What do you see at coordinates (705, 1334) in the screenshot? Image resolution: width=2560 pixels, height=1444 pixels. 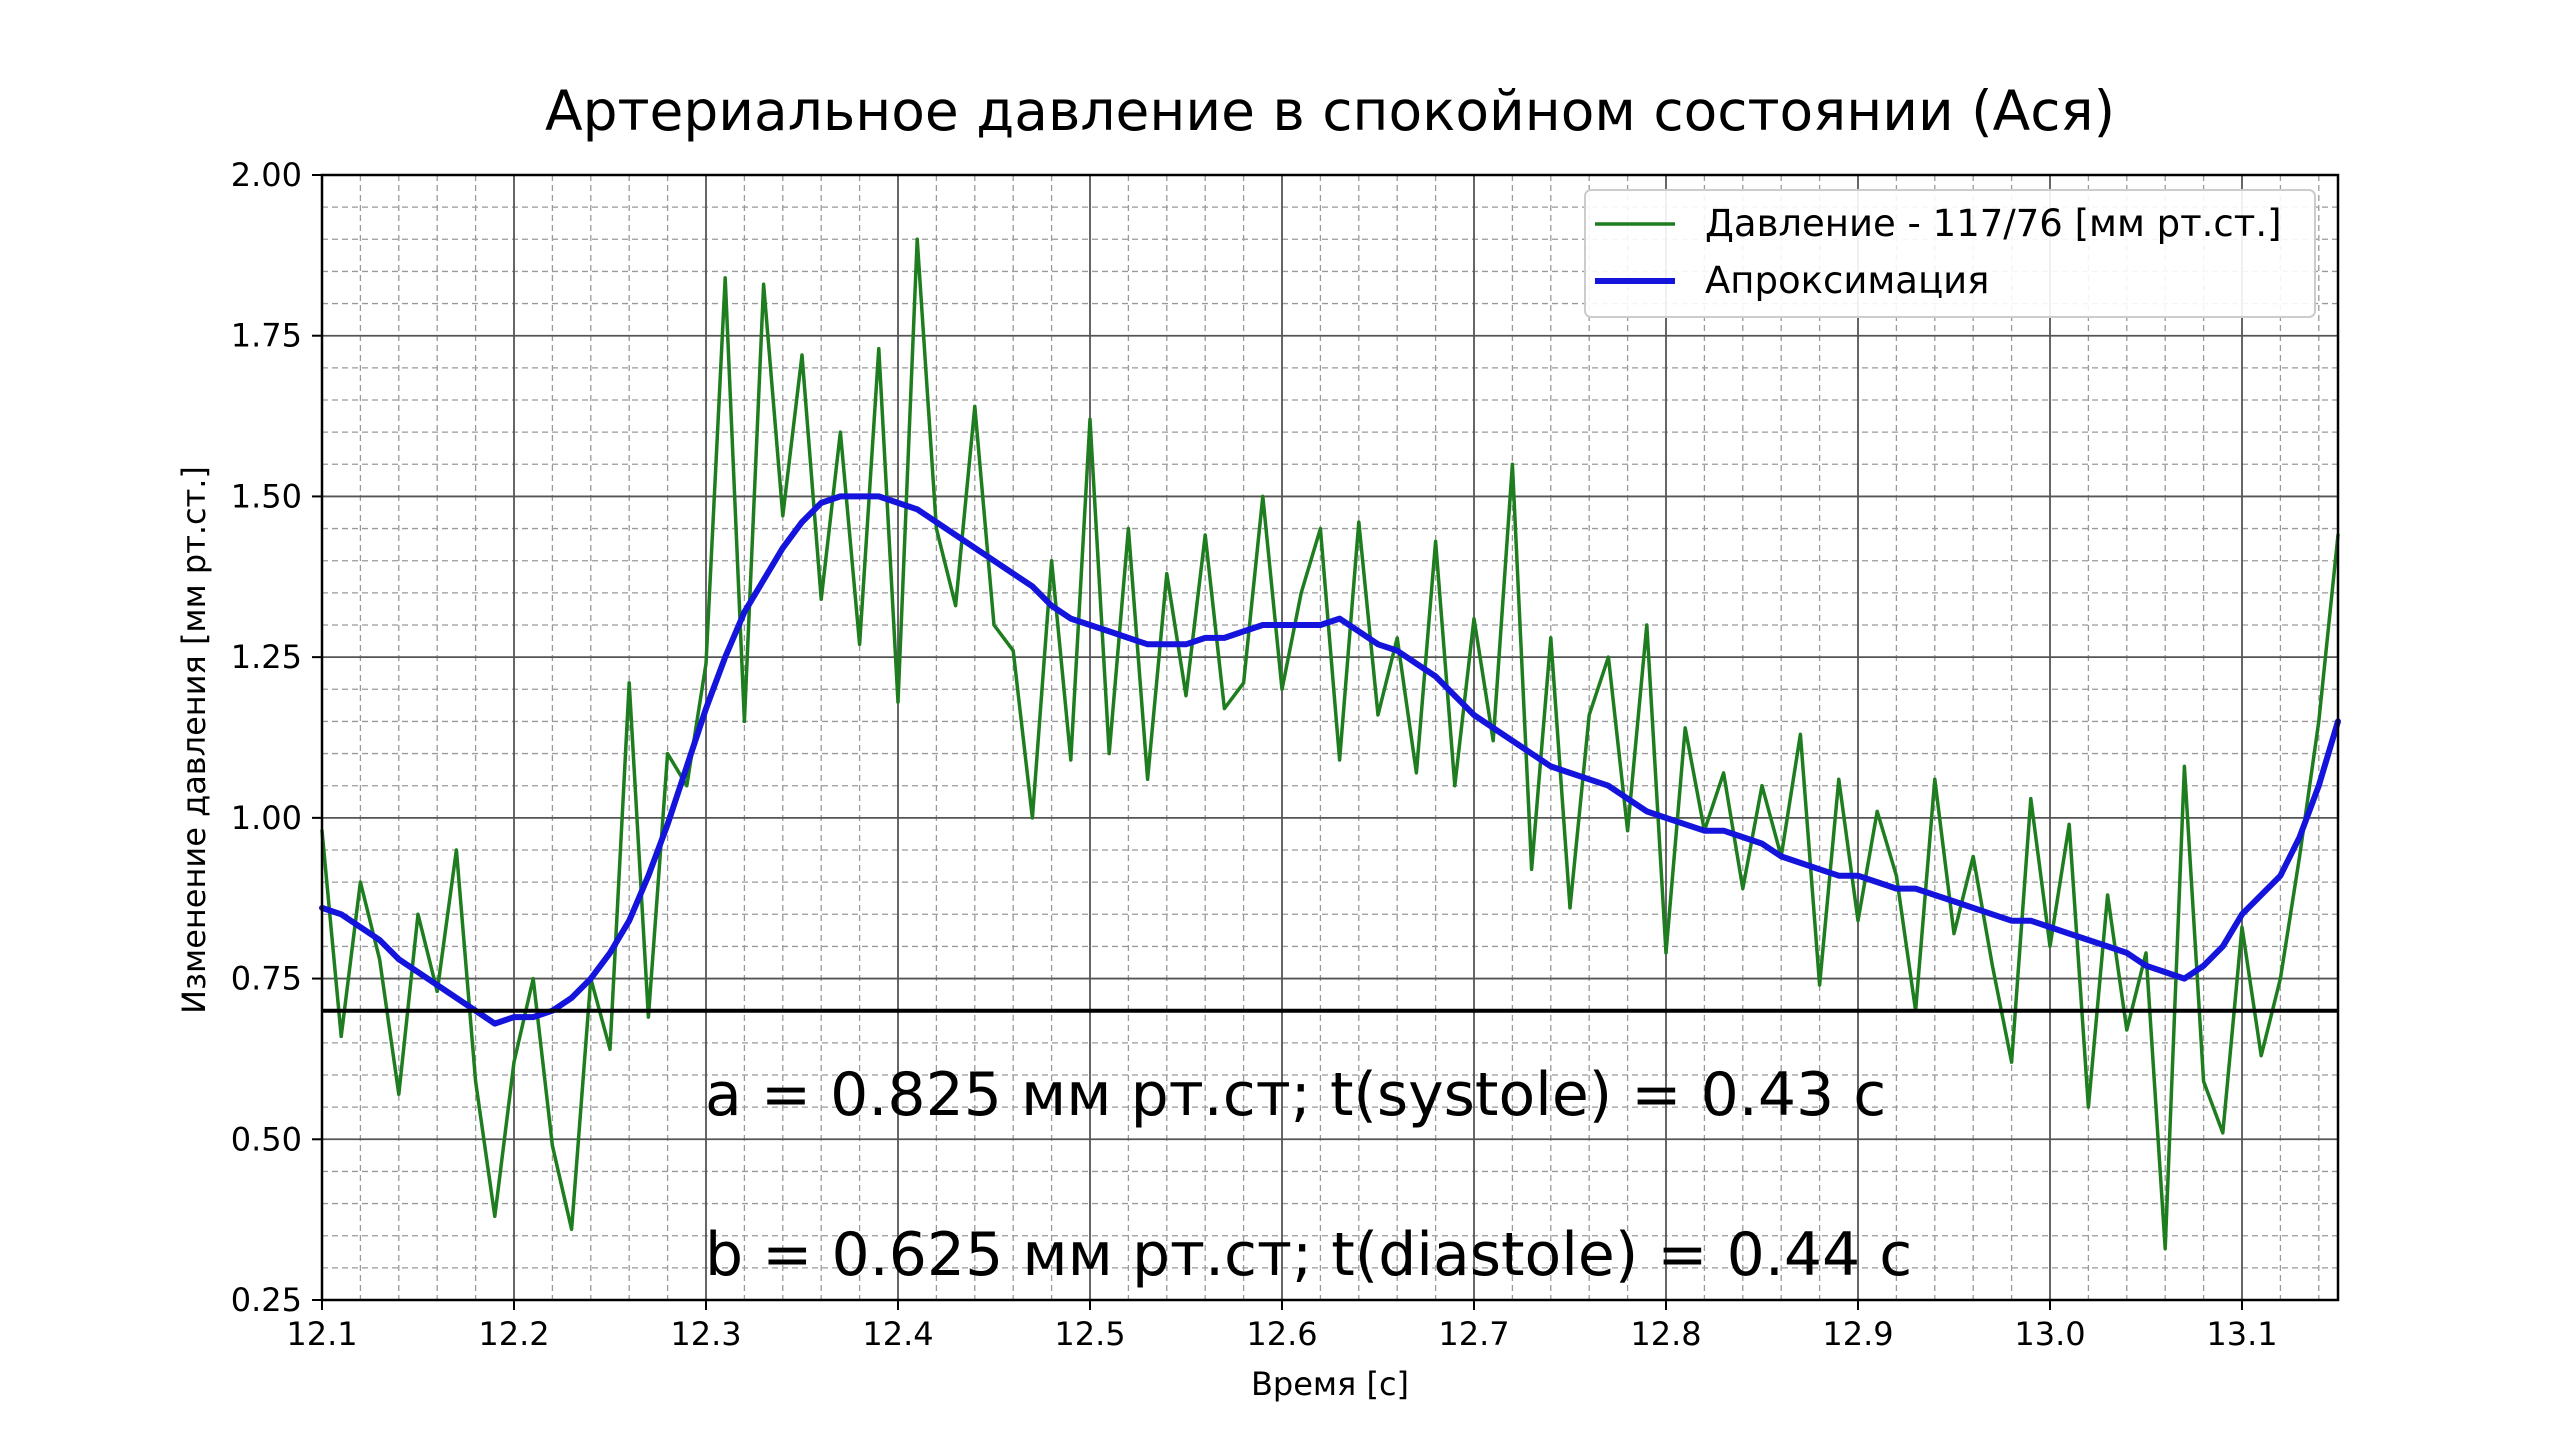 I see `x-tick-label: 12.3` at bounding box center [705, 1334].